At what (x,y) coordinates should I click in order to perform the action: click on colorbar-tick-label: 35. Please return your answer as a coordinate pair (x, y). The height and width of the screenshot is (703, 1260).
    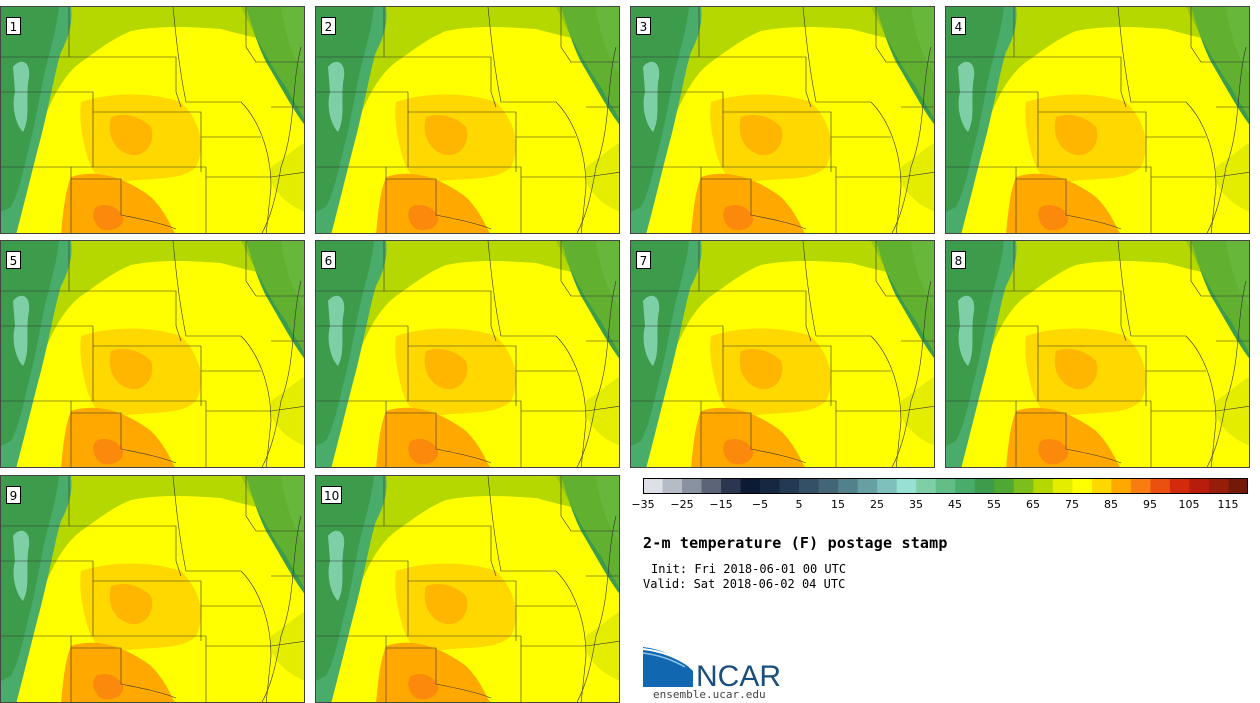
    Looking at the image, I should click on (916, 504).